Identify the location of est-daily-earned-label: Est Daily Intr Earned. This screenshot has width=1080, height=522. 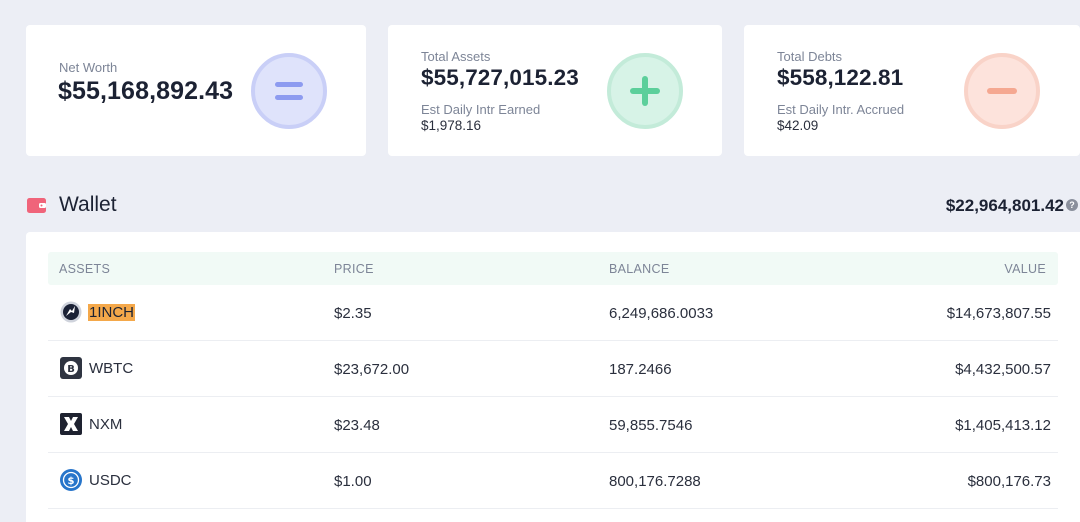
(481, 109).